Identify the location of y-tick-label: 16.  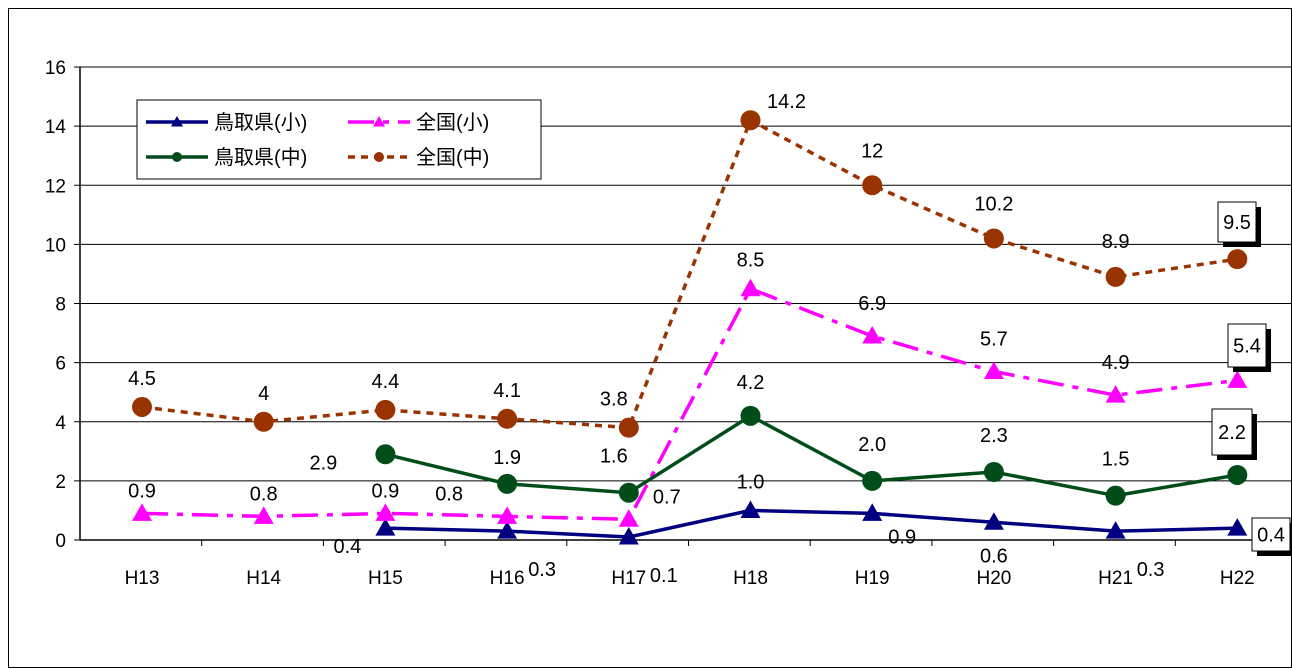
(55, 68).